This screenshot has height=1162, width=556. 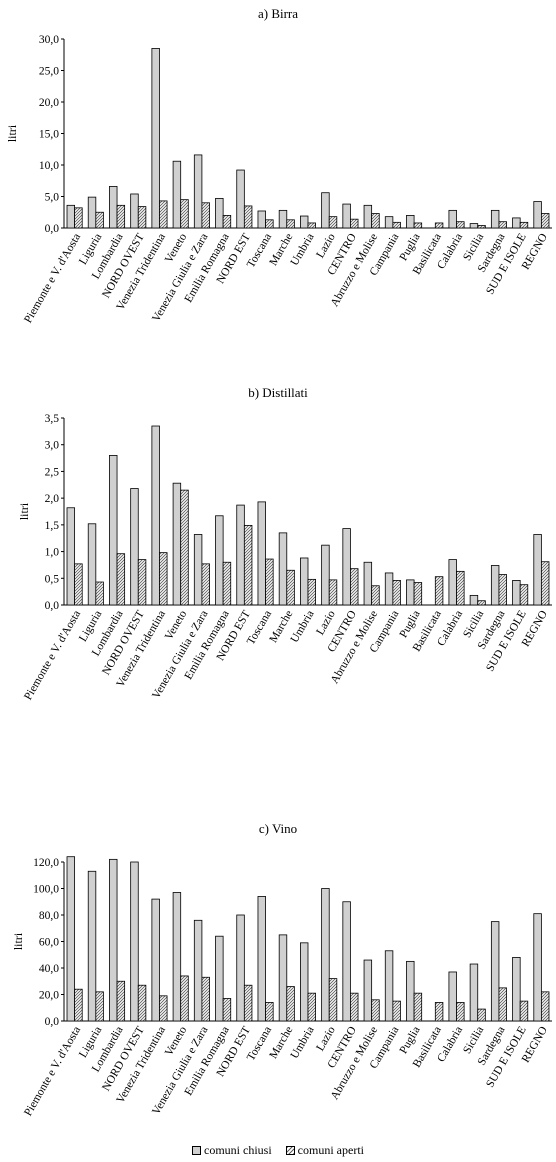 What do you see at coordinates (238, 1149) in the screenshot?
I see `legend-label-closed: comuni chiusi` at bounding box center [238, 1149].